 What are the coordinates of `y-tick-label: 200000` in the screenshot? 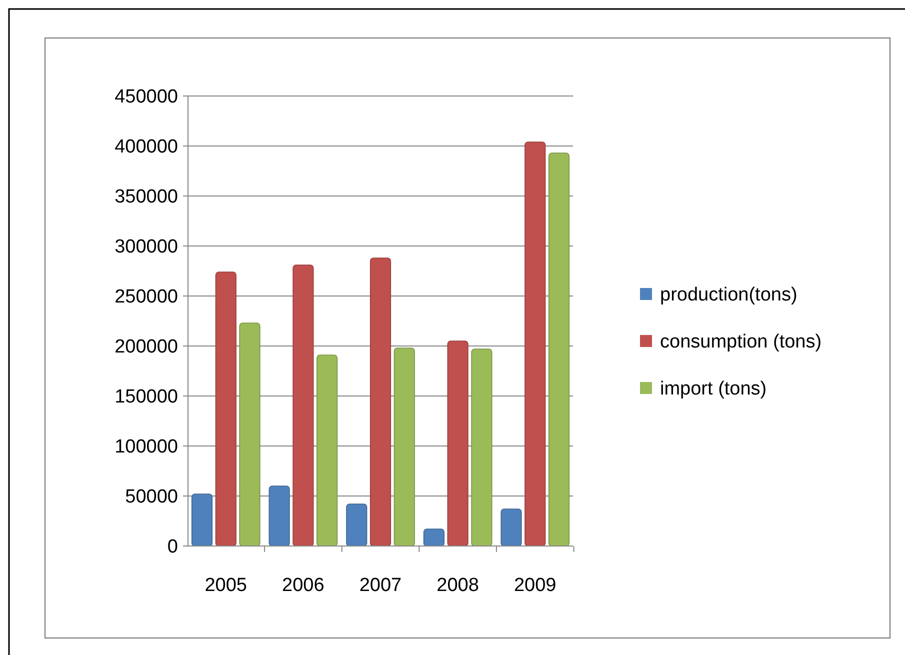 It's located at (146, 347).